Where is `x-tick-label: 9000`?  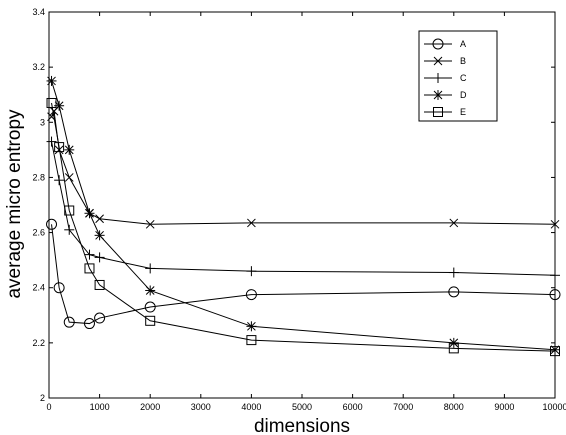
x-tick-label: 9000 is located at coordinates (504, 407).